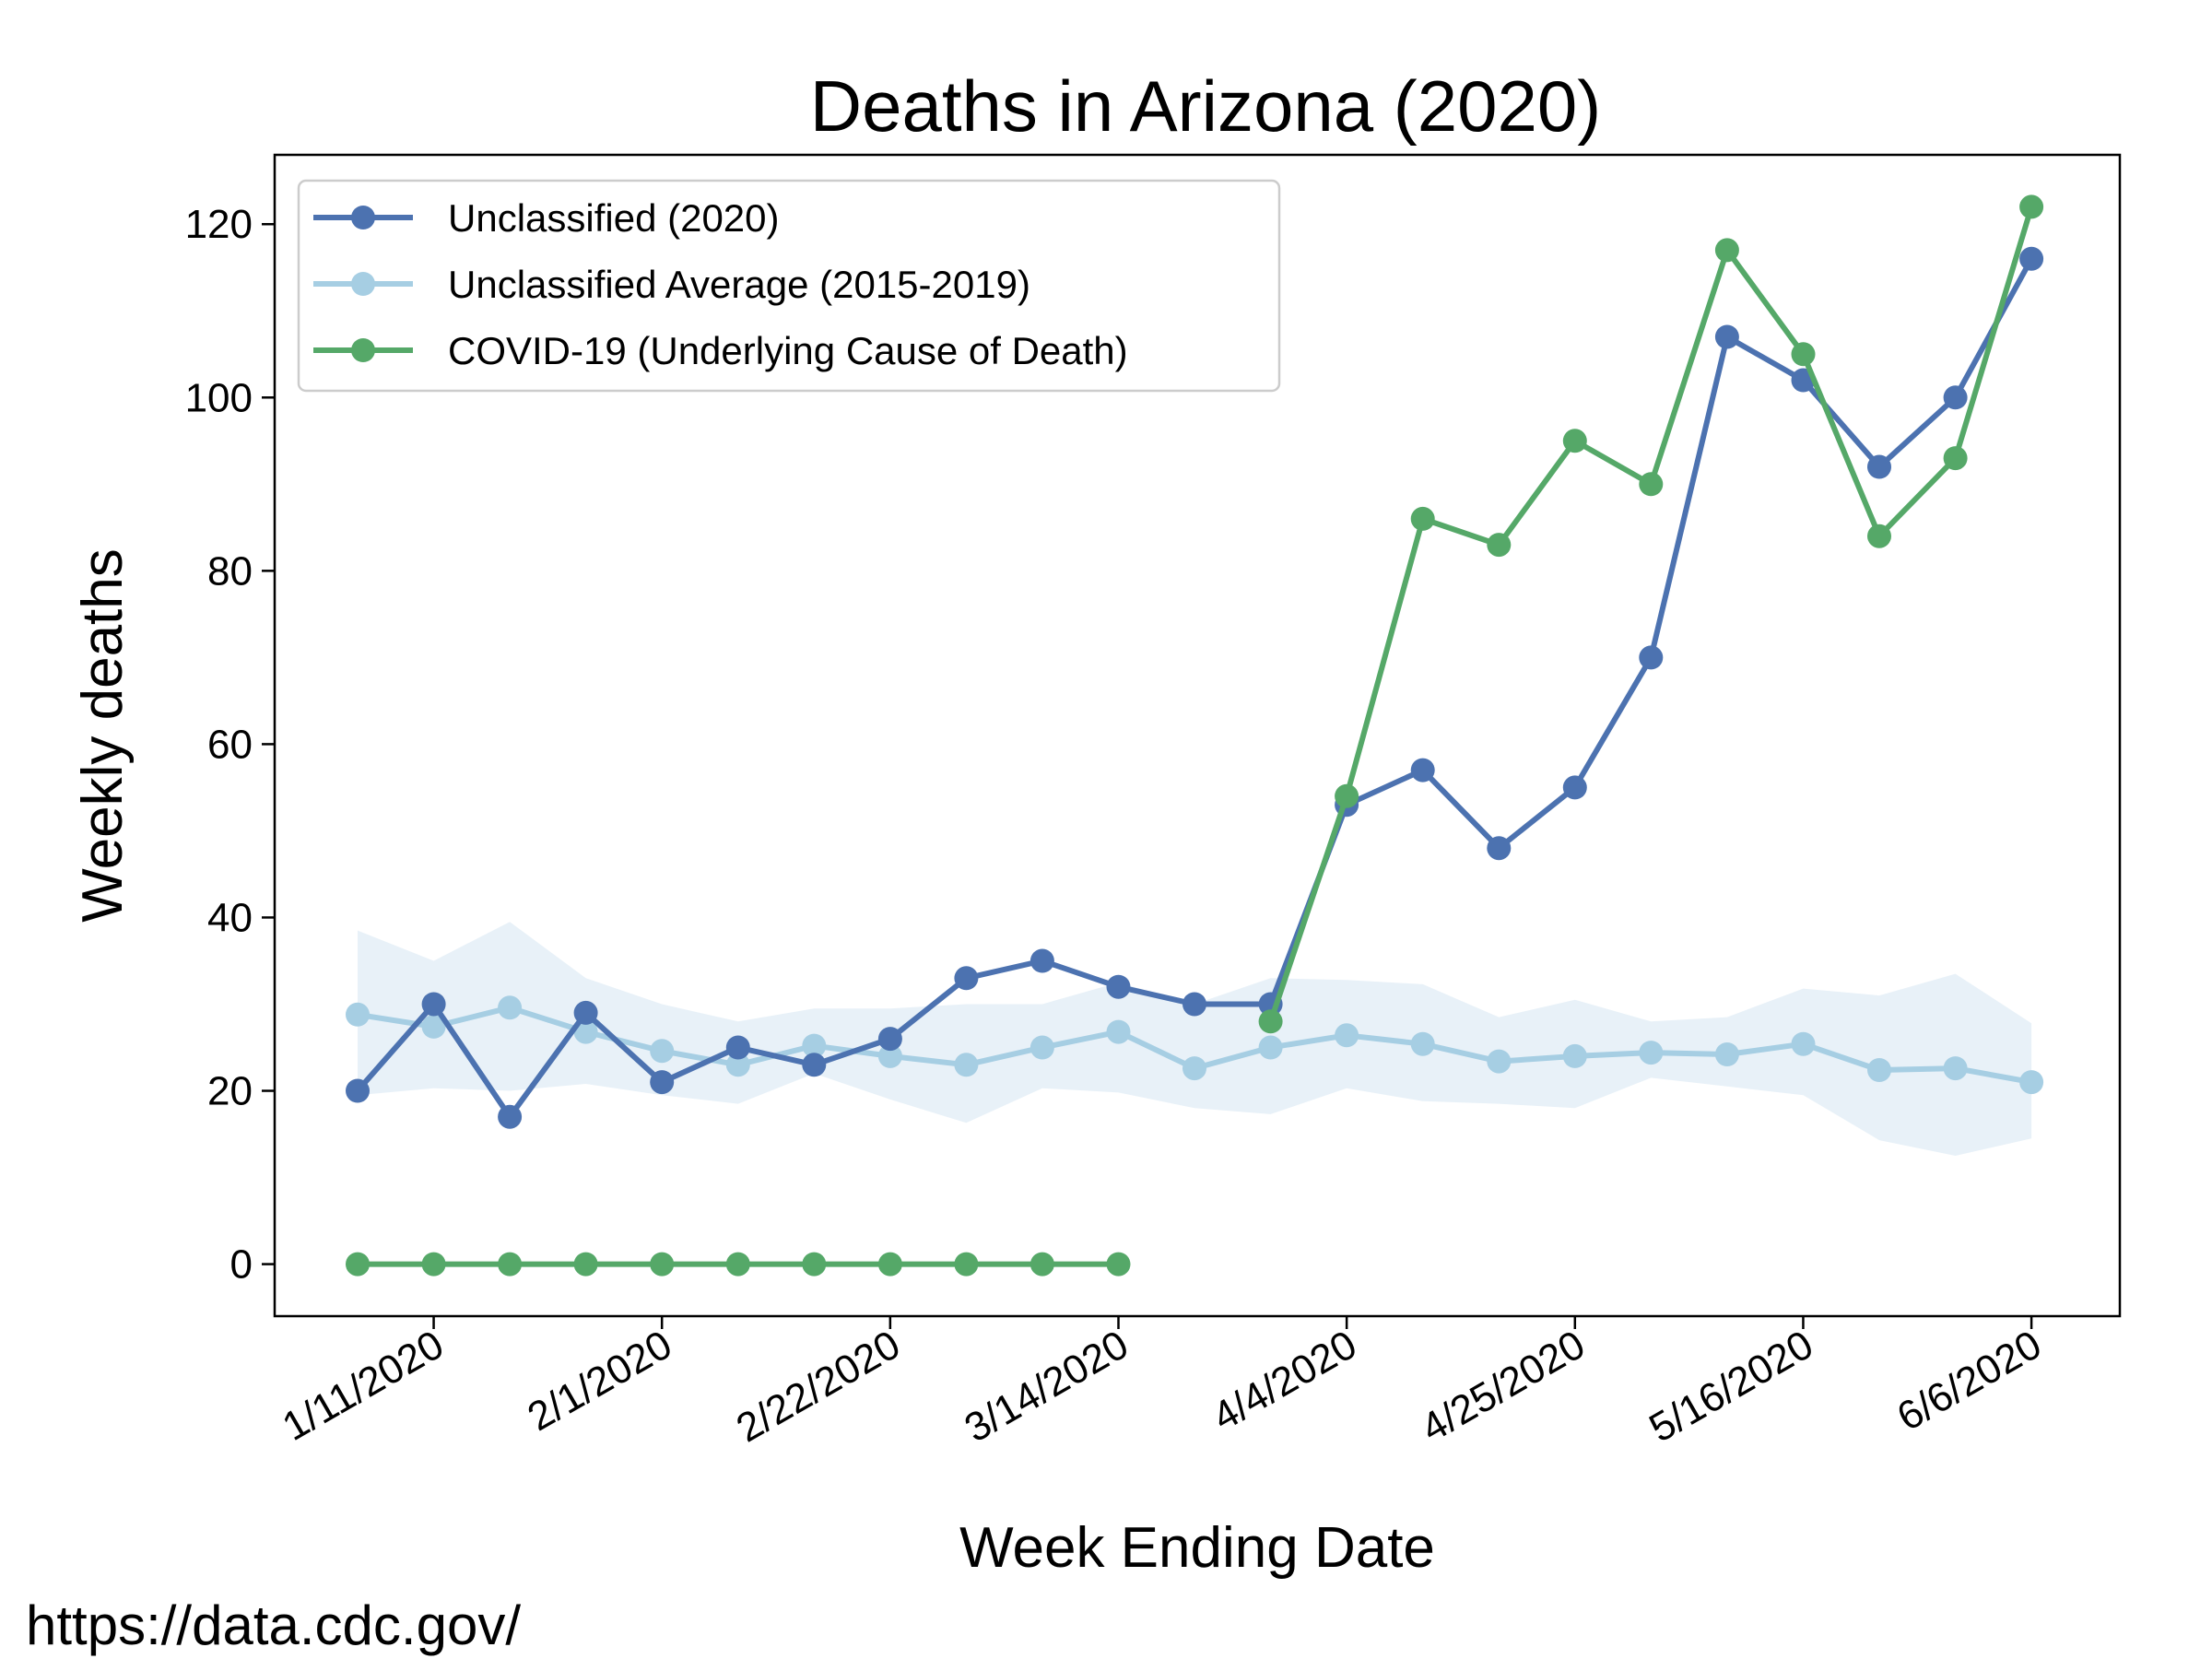 The width and height of the screenshot is (2212, 1659). I want to click on legend-label: COVID-19 (Underlying Cause of Death), so click(788, 350).